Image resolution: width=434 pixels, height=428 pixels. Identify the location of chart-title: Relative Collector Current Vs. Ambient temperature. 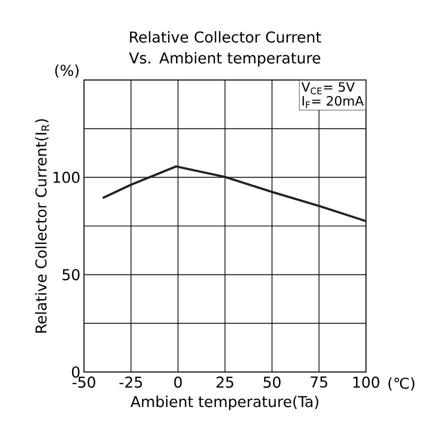
(225, 48).